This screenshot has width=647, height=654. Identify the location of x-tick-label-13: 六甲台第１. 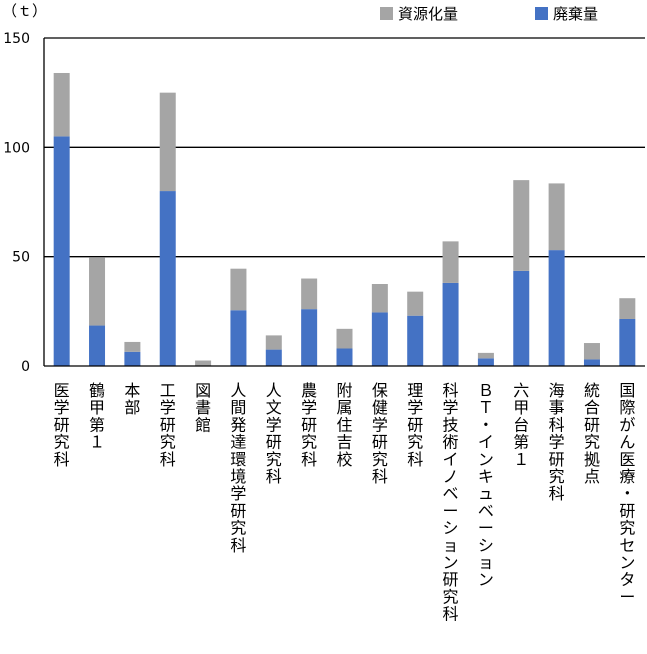
(521, 425).